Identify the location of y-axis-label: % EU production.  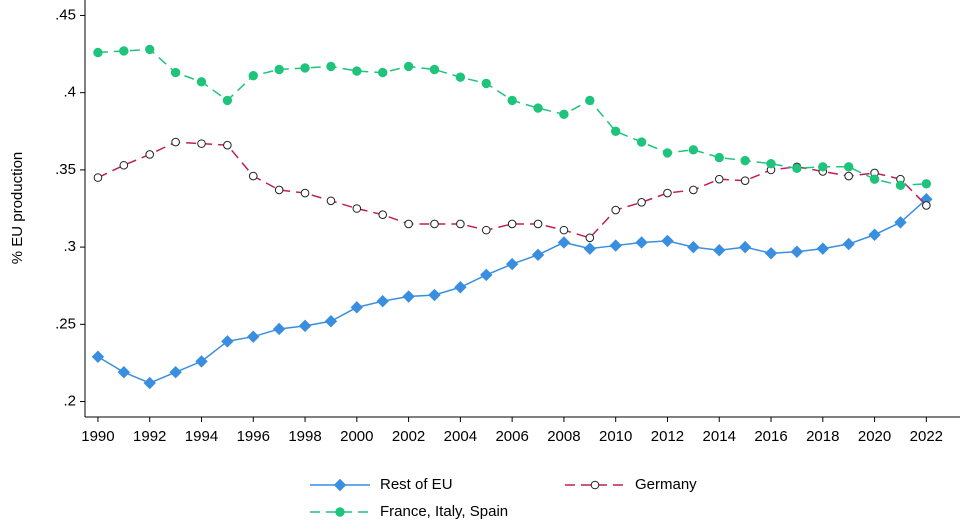
(17, 208).